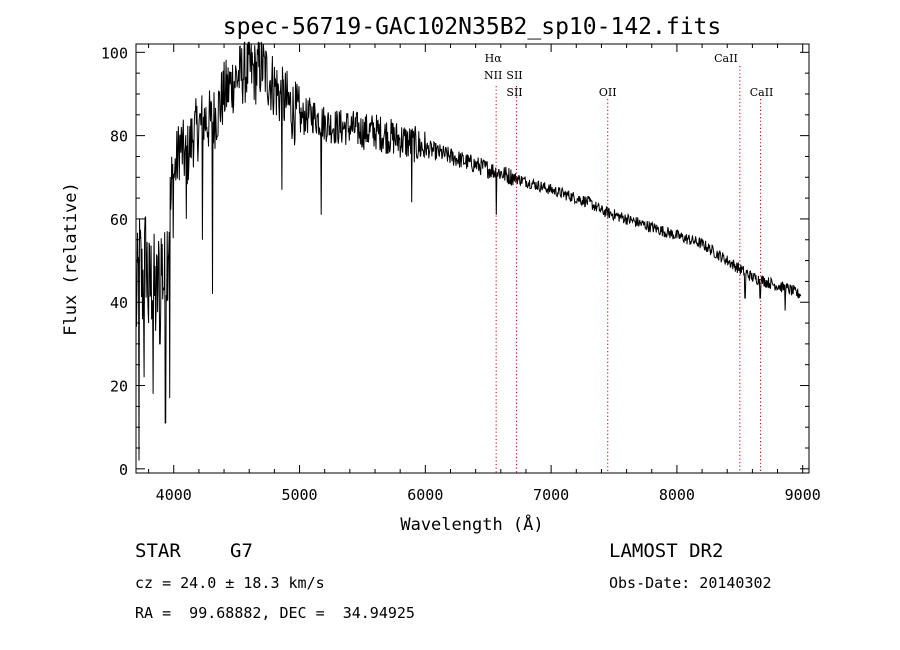 Image resolution: width=900 pixels, height=650 pixels. What do you see at coordinates (551, 495) in the screenshot?
I see `x-tick-label: 7000` at bounding box center [551, 495].